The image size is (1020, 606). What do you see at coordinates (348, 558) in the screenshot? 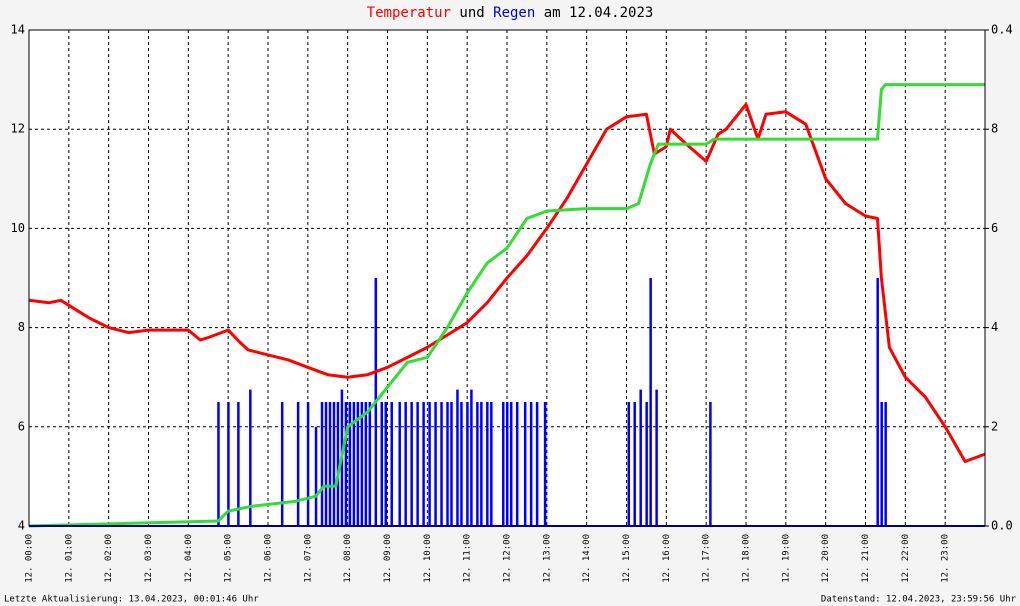
I see `x-tick-label: 12. 08:00` at bounding box center [348, 558].